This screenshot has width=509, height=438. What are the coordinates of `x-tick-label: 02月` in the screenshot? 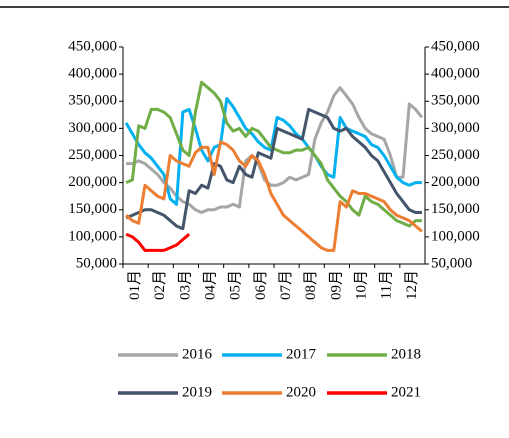 It's located at (160, 285).